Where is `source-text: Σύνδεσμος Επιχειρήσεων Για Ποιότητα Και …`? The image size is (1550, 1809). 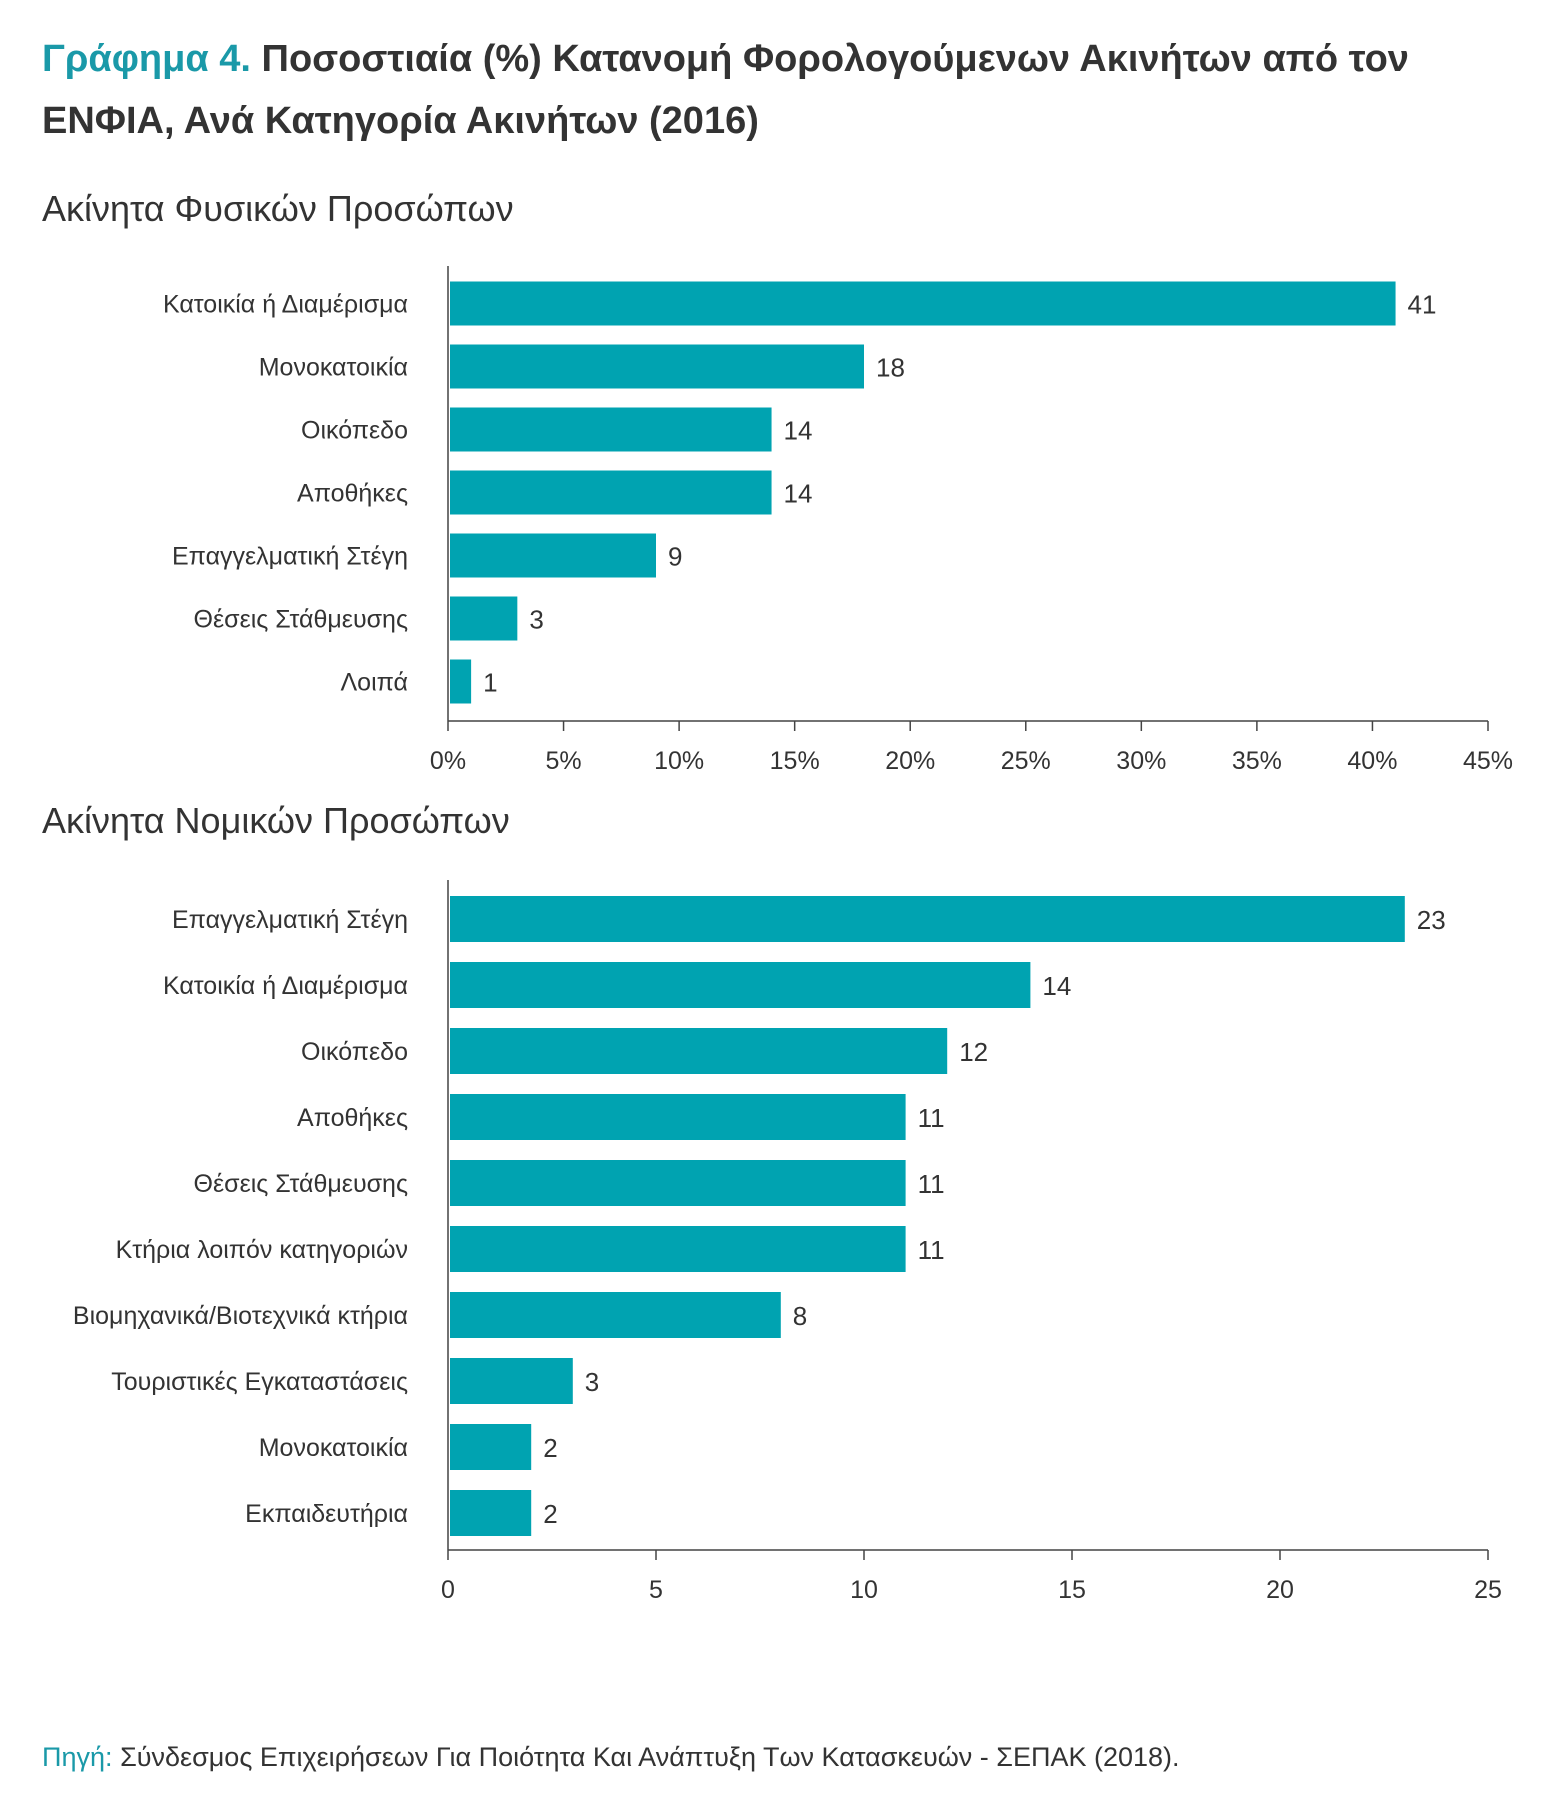 source-text: Σύνδεσμος Επιχειρήσεων Για Ποιότητα Και … is located at coordinates (650, 1757).